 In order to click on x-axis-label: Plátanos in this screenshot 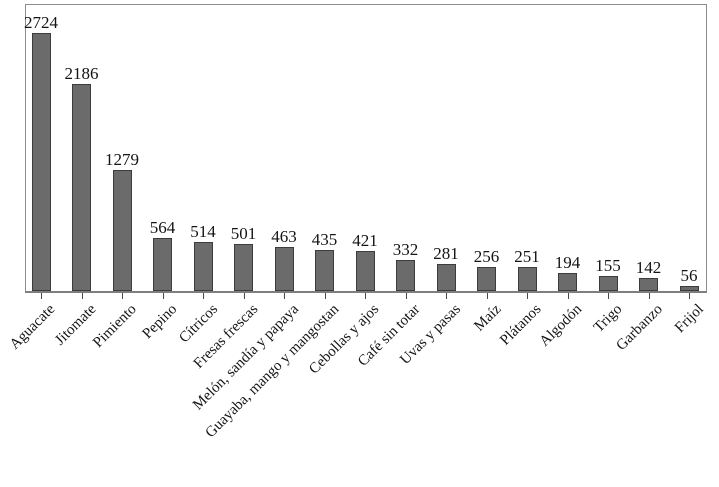, I will do `click(521, 325)`.